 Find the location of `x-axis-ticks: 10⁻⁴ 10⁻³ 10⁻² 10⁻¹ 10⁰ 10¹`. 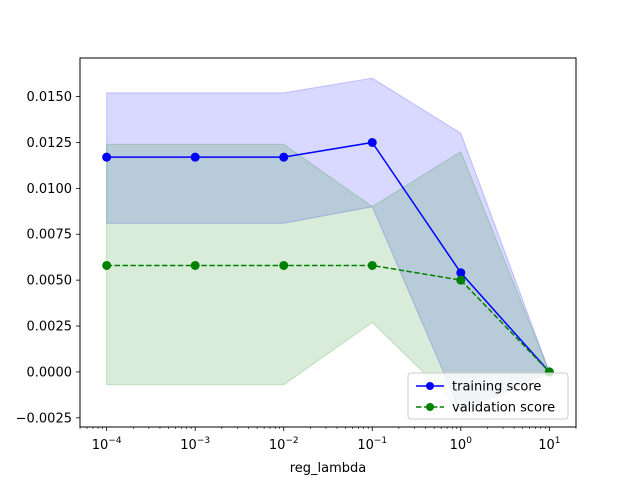

x-axis-ticks: 10⁻⁴ 10⁻³ 10⁻² 10⁻¹ 10⁰ 10¹ is located at coordinates (328, 440).